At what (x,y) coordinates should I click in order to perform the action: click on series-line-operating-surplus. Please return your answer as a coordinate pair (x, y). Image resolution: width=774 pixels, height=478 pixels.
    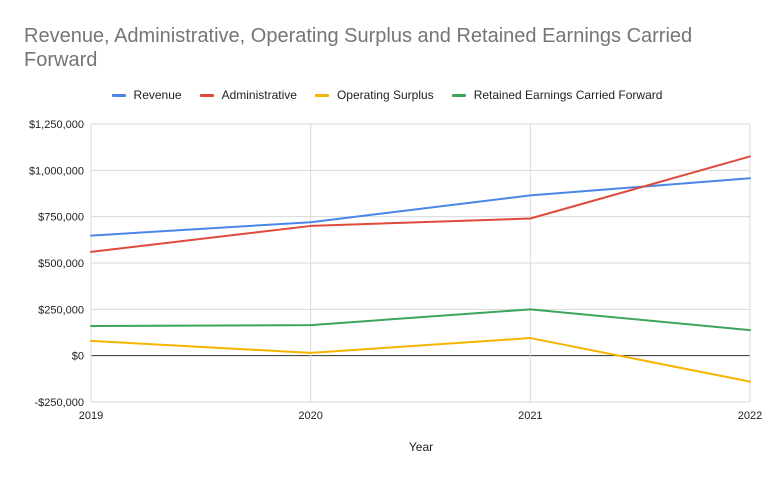
    Looking at the image, I should click on (420, 360).